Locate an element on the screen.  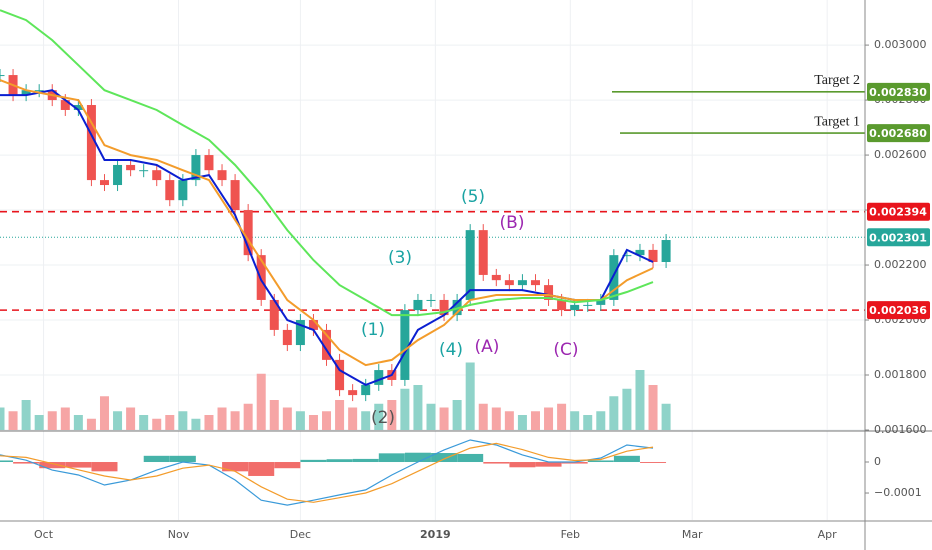
price-label: 0.002301 is located at coordinates (898, 237).